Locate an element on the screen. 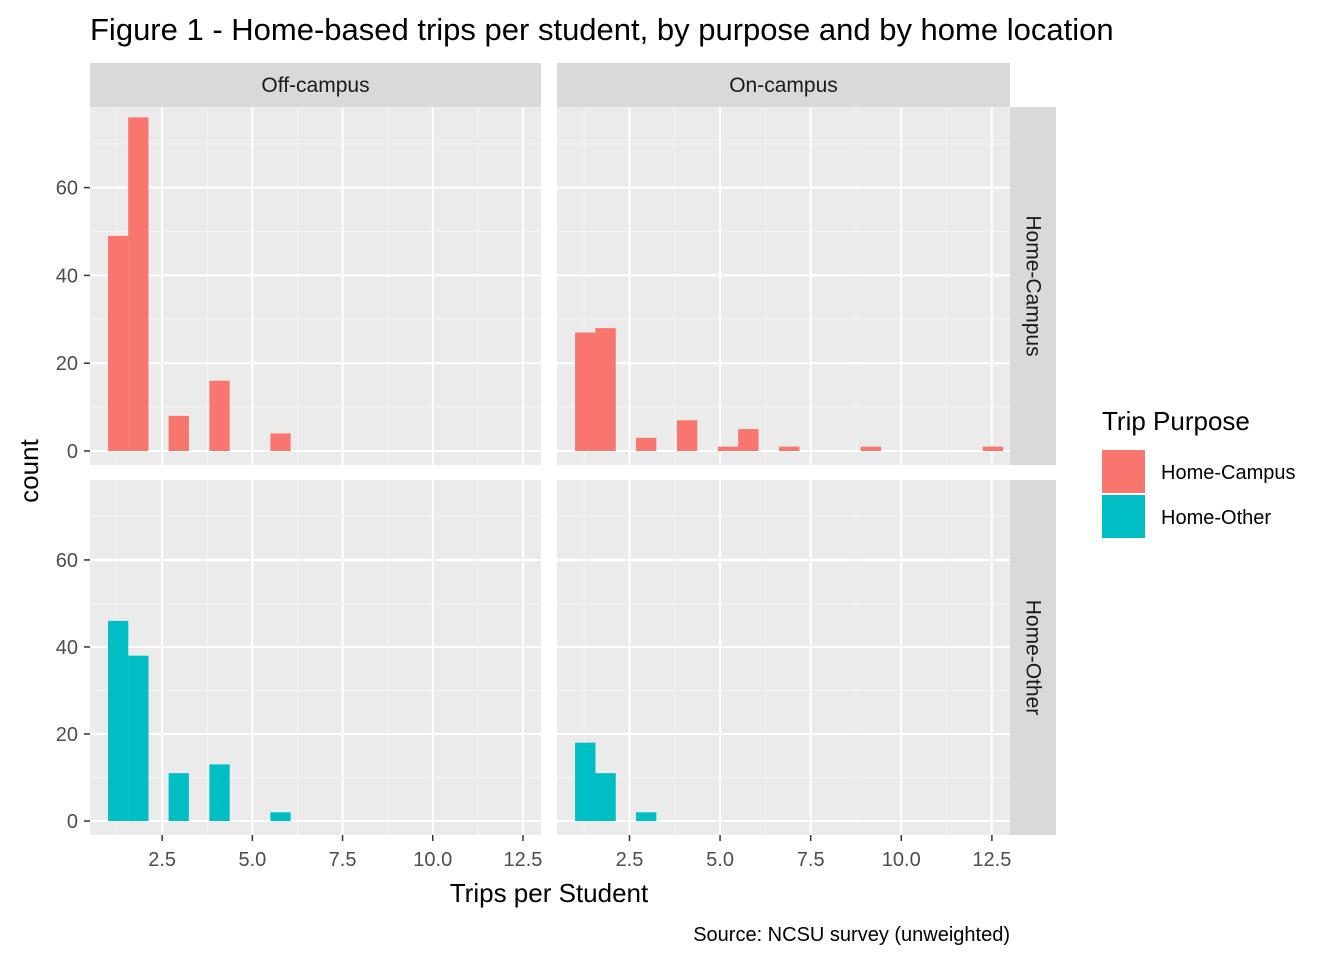 The width and height of the screenshot is (1344, 960). strip-label-home-other: Home-Other is located at coordinates (1033, 658).